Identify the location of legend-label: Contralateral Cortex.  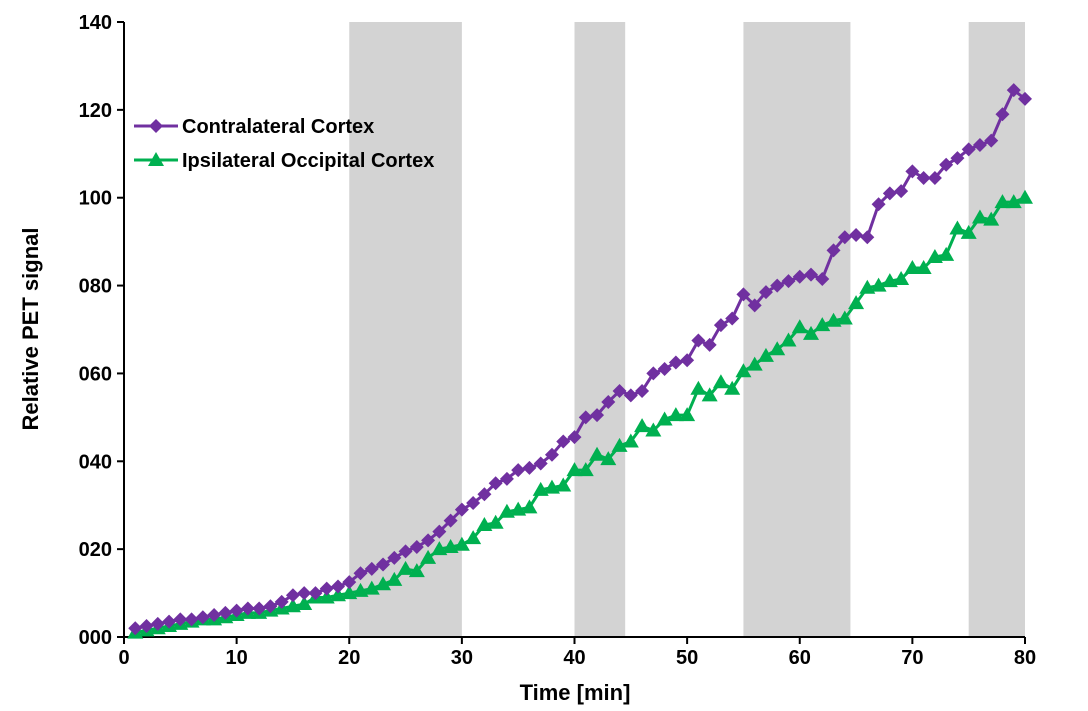
(278, 127).